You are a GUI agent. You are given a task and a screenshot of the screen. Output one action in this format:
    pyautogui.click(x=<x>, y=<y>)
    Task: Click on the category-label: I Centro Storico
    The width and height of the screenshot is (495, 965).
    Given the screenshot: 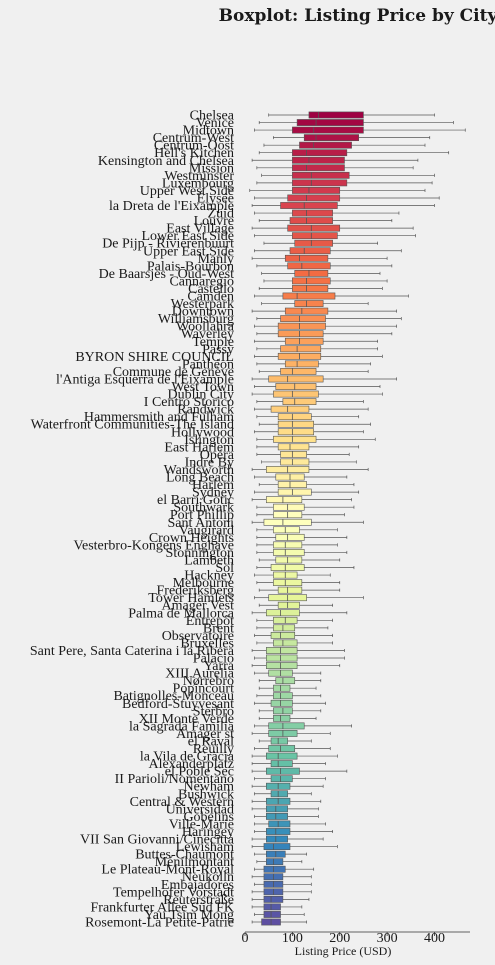 What is the action you would take?
    pyautogui.click(x=189, y=402)
    